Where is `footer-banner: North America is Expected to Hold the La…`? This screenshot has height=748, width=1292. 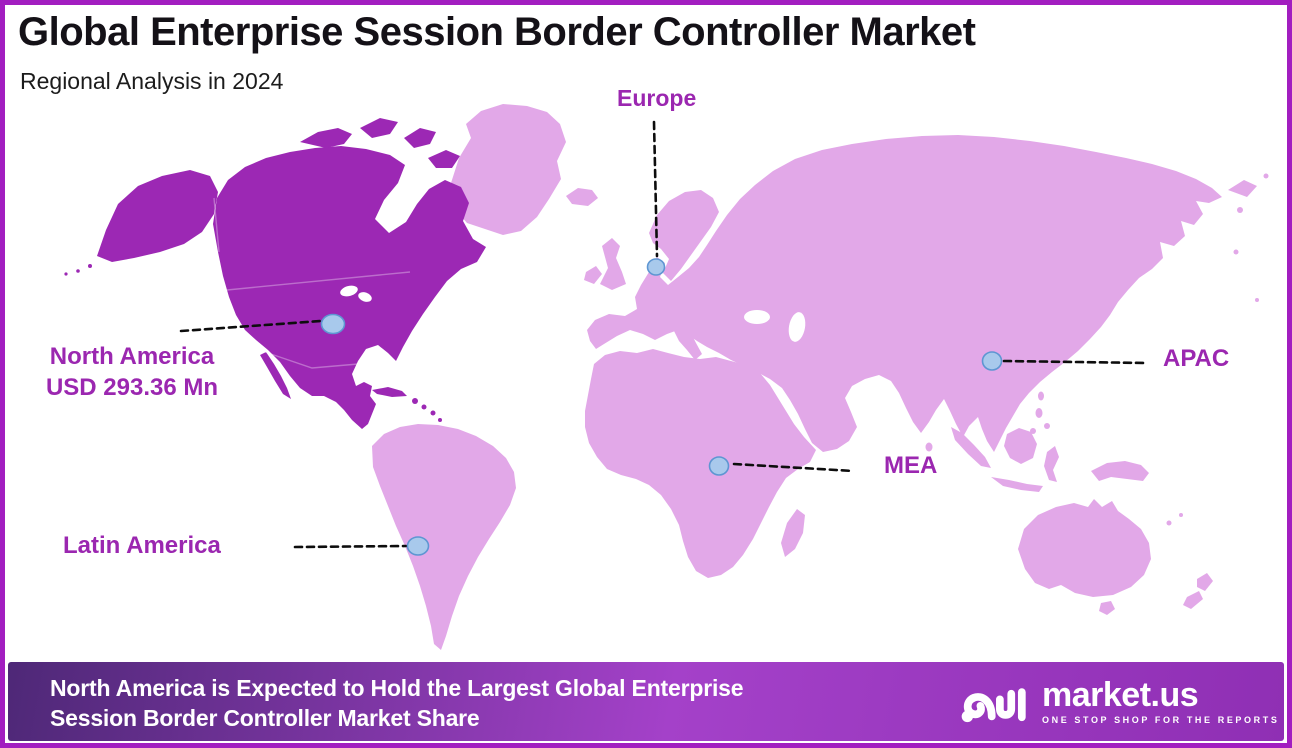 footer-banner: North America is Expected to Hold the La… is located at coordinates (646, 701).